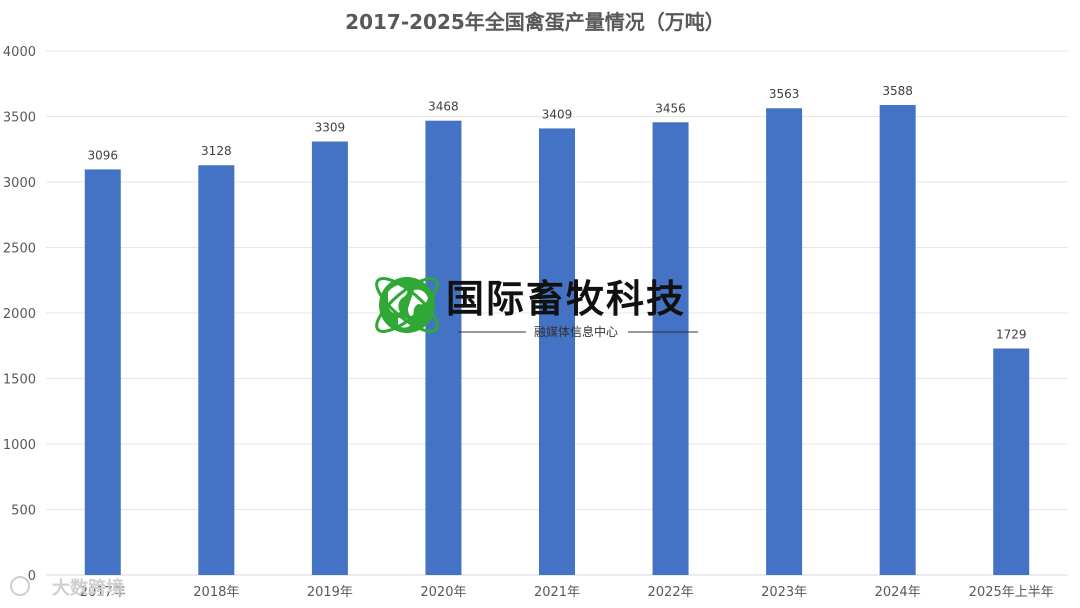  What do you see at coordinates (216, 151) in the screenshot?
I see `data-label: 3128` at bounding box center [216, 151].